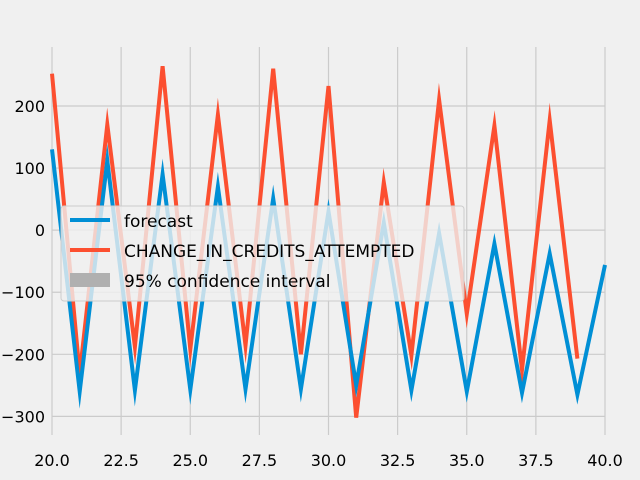  Describe the element at coordinates (40, 230) in the screenshot. I see `y-tick-label: 0` at that location.